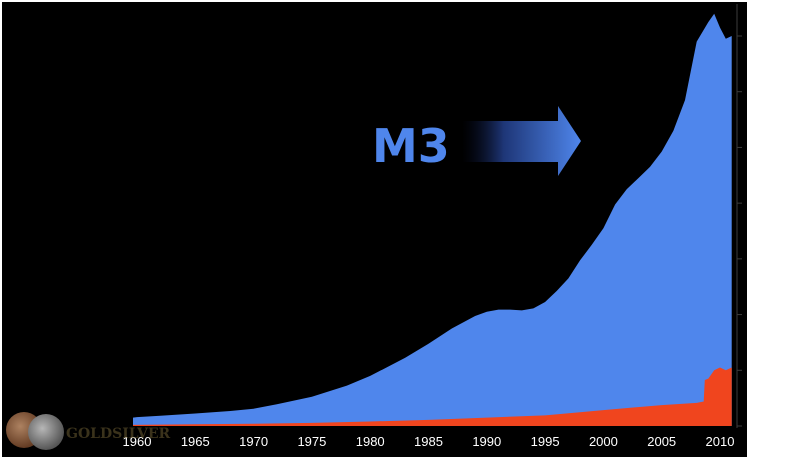 This screenshot has width=790, height=461. Describe the element at coordinates (755, 315) in the screenshot. I see `y-tick-label: 4` at that location.